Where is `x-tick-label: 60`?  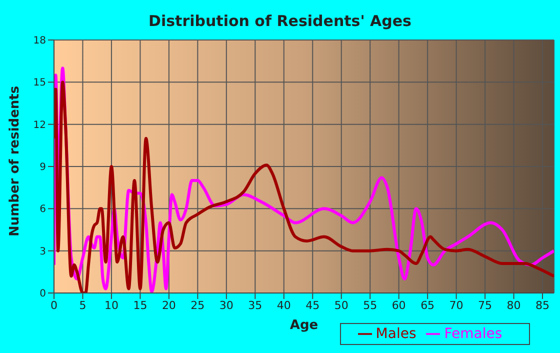 x-tick-label: 60 is located at coordinates (399, 305).